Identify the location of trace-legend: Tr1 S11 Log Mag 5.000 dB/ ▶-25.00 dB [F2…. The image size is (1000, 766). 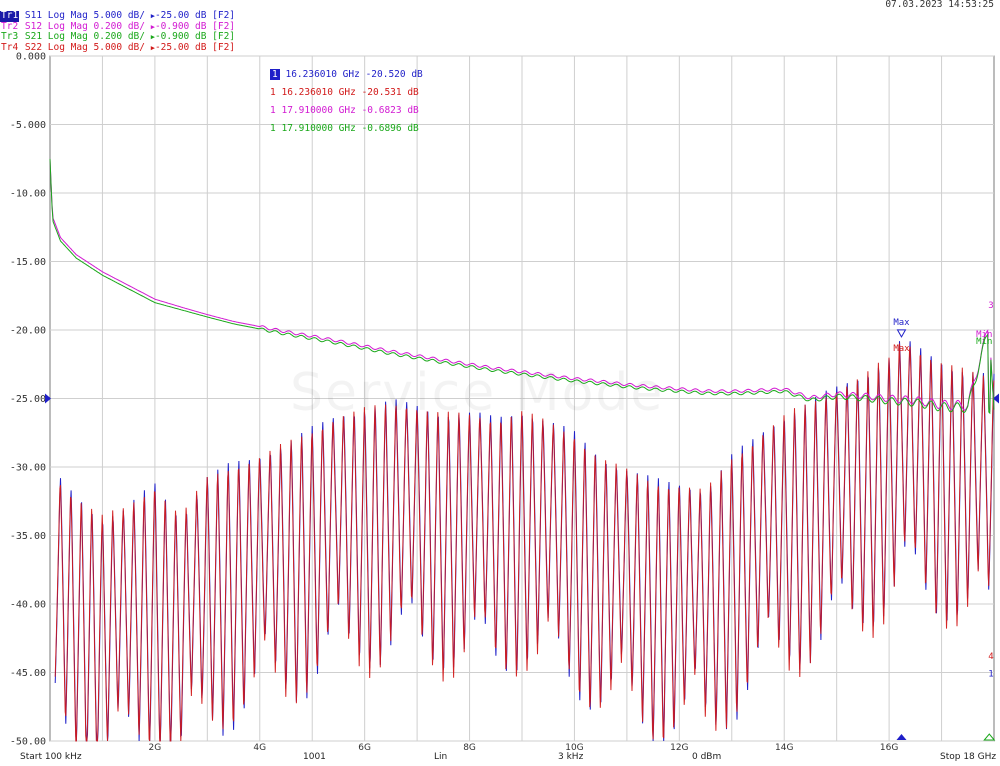
(118, 32).